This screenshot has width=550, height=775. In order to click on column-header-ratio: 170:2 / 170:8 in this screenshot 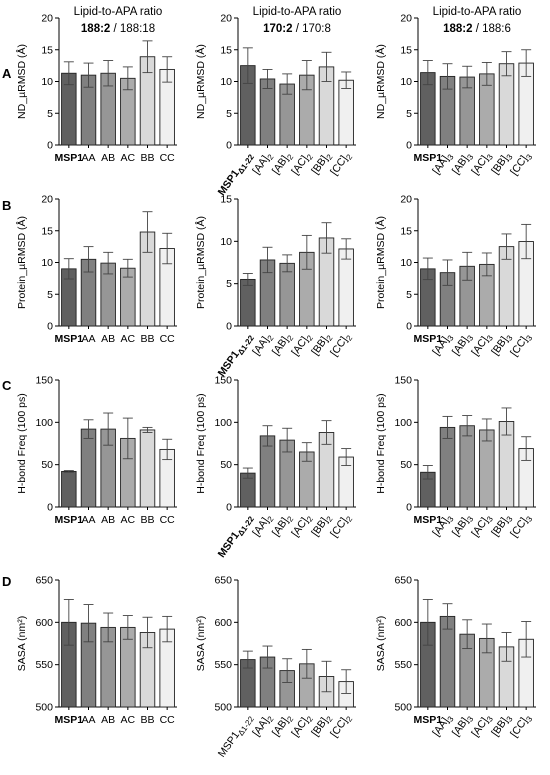, I will do `click(297, 29)`.